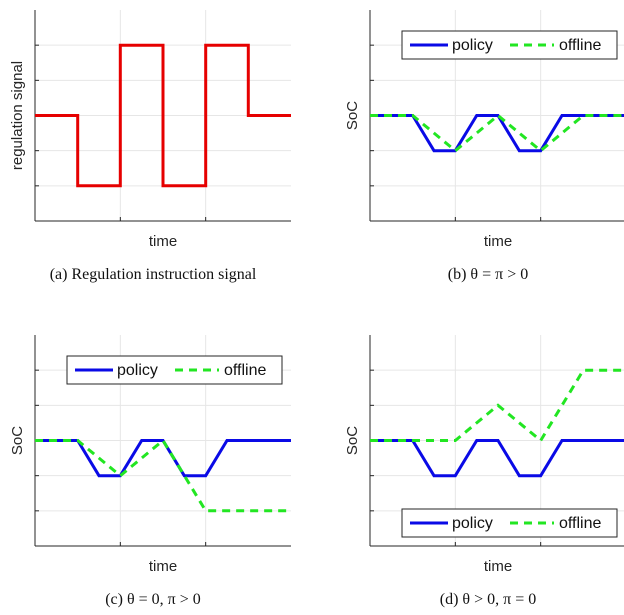  I want to click on caption: (b) θ = π > 0, so click(488, 274).